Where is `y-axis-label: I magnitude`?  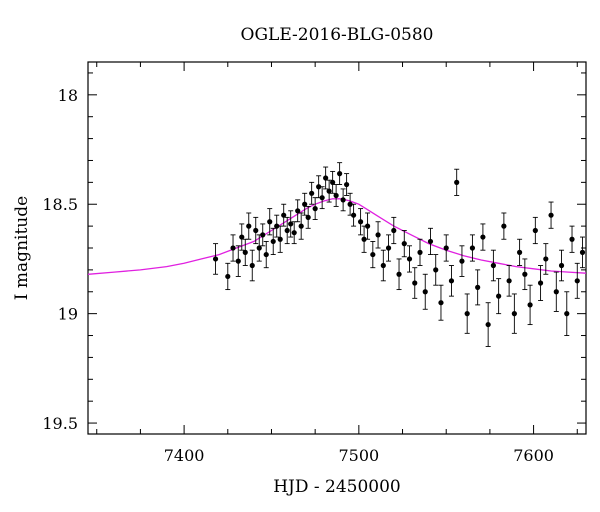 y-axis-label: I magnitude is located at coordinates (22, 248).